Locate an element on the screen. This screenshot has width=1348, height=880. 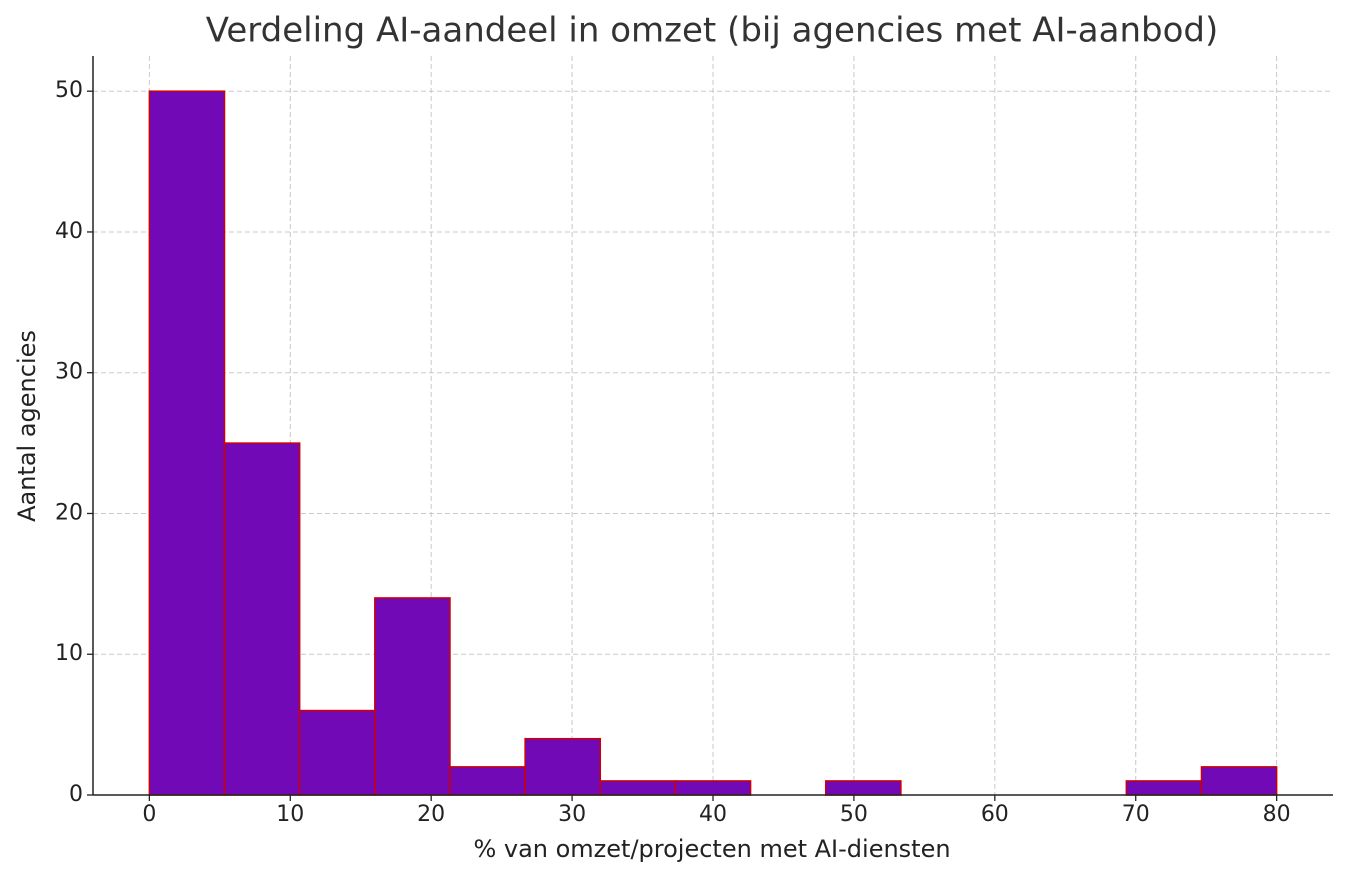
x-tick-label: 70 is located at coordinates (1136, 814).